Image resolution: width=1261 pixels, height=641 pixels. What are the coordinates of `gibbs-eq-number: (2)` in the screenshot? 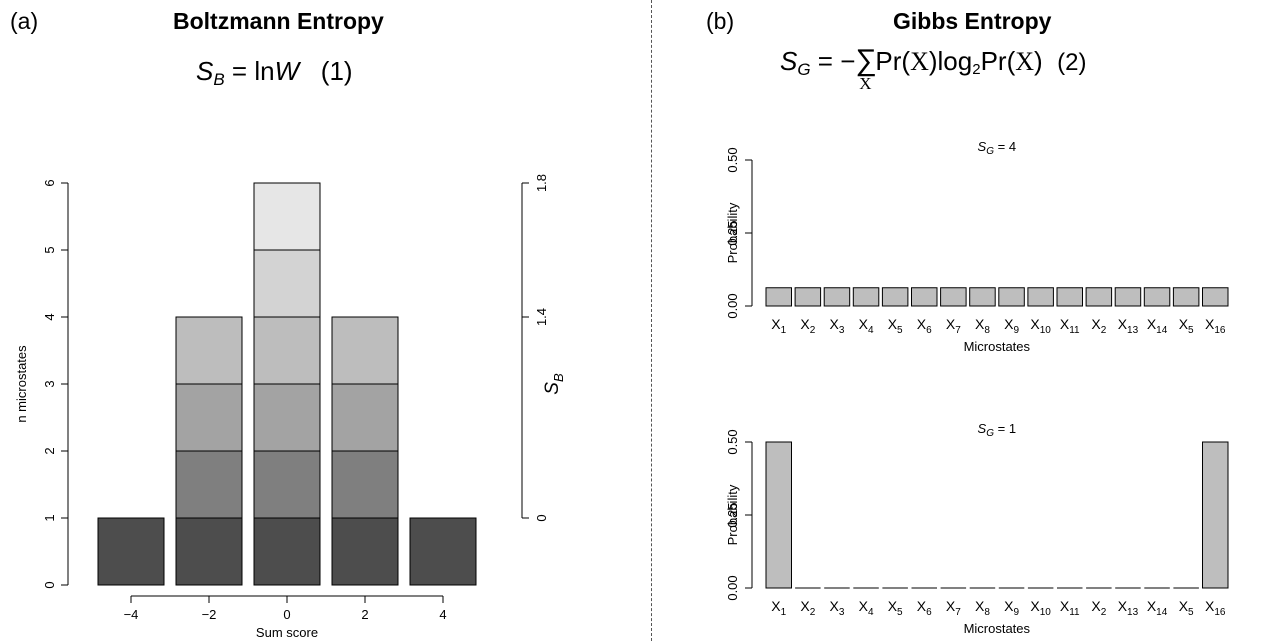 It's located at (1072, 62).